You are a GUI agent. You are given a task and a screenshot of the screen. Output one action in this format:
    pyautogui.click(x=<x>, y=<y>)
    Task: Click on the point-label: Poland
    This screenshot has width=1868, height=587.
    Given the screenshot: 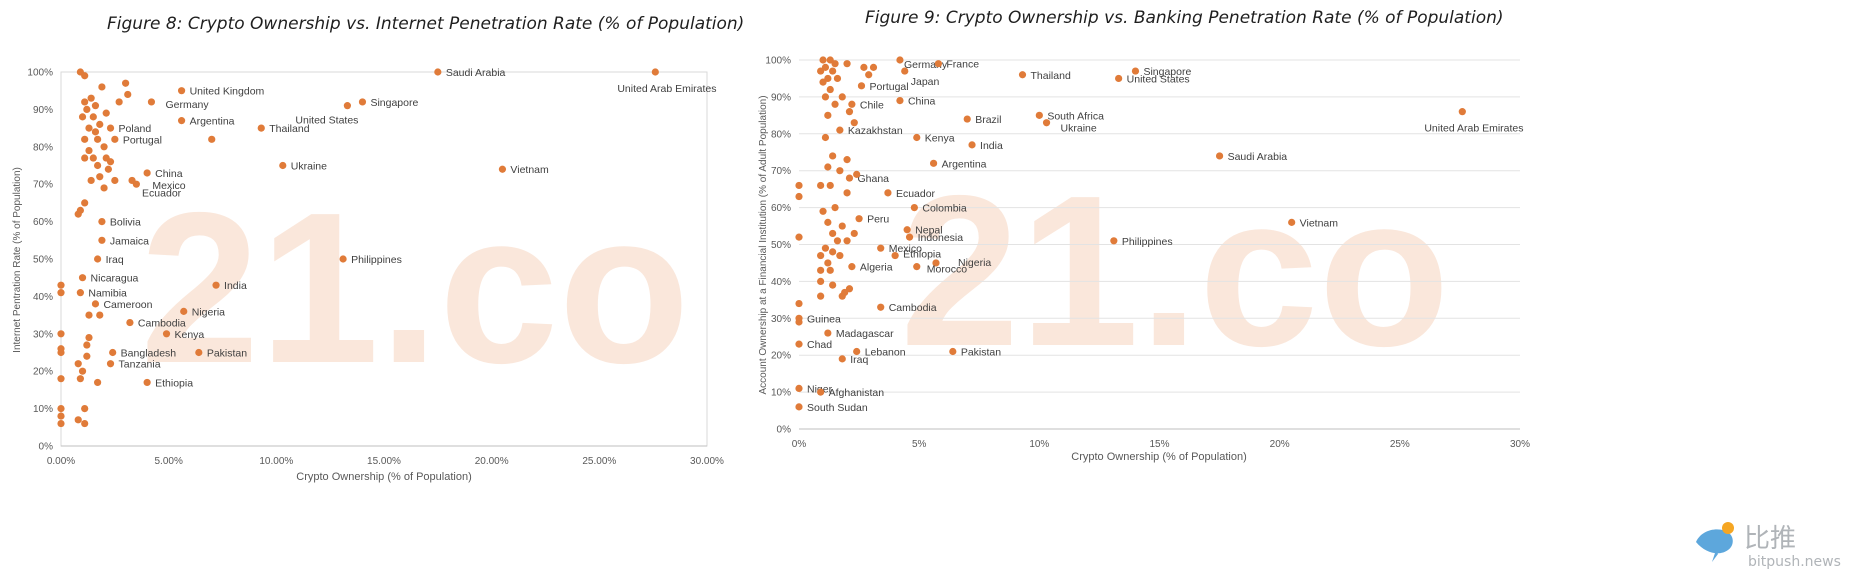 What is the action you would take?
    pyautogui.click(x=135, y=129)
    